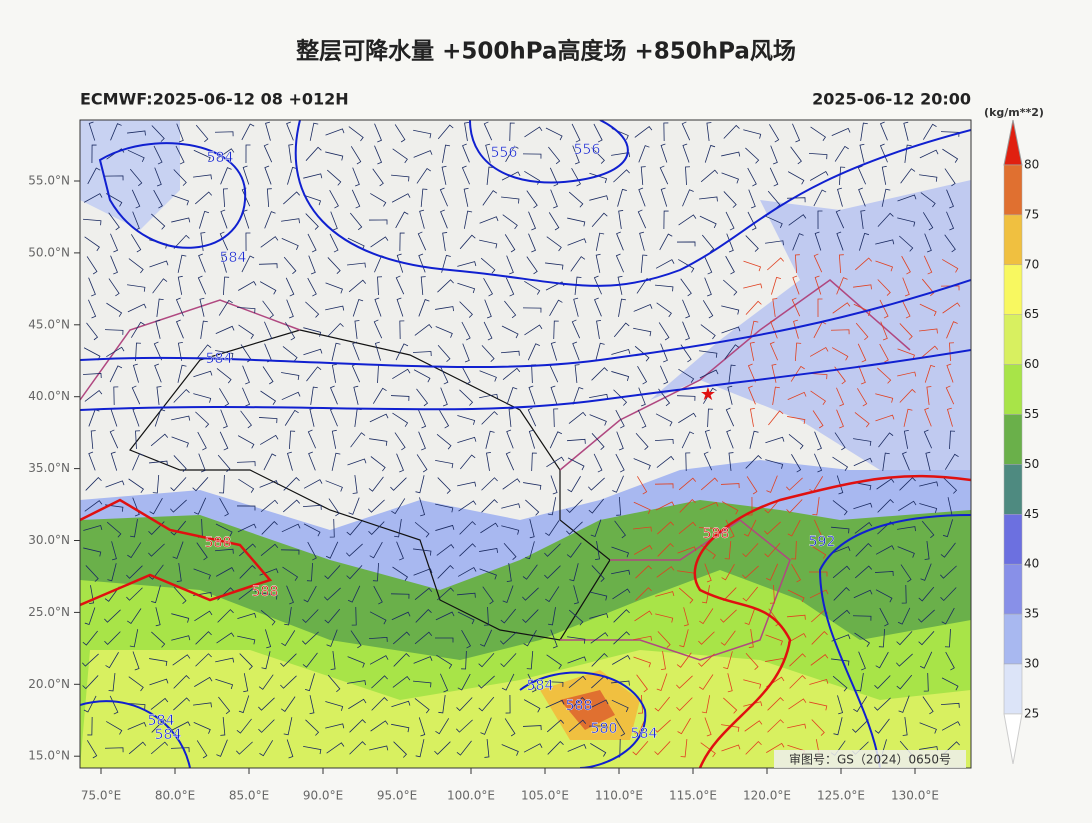 Image resolution: width=1092 pixels, height=823 pixels. Describe the element at coordinates (822, 542) in the screenshot. I see `contour-label: 592` at that location.